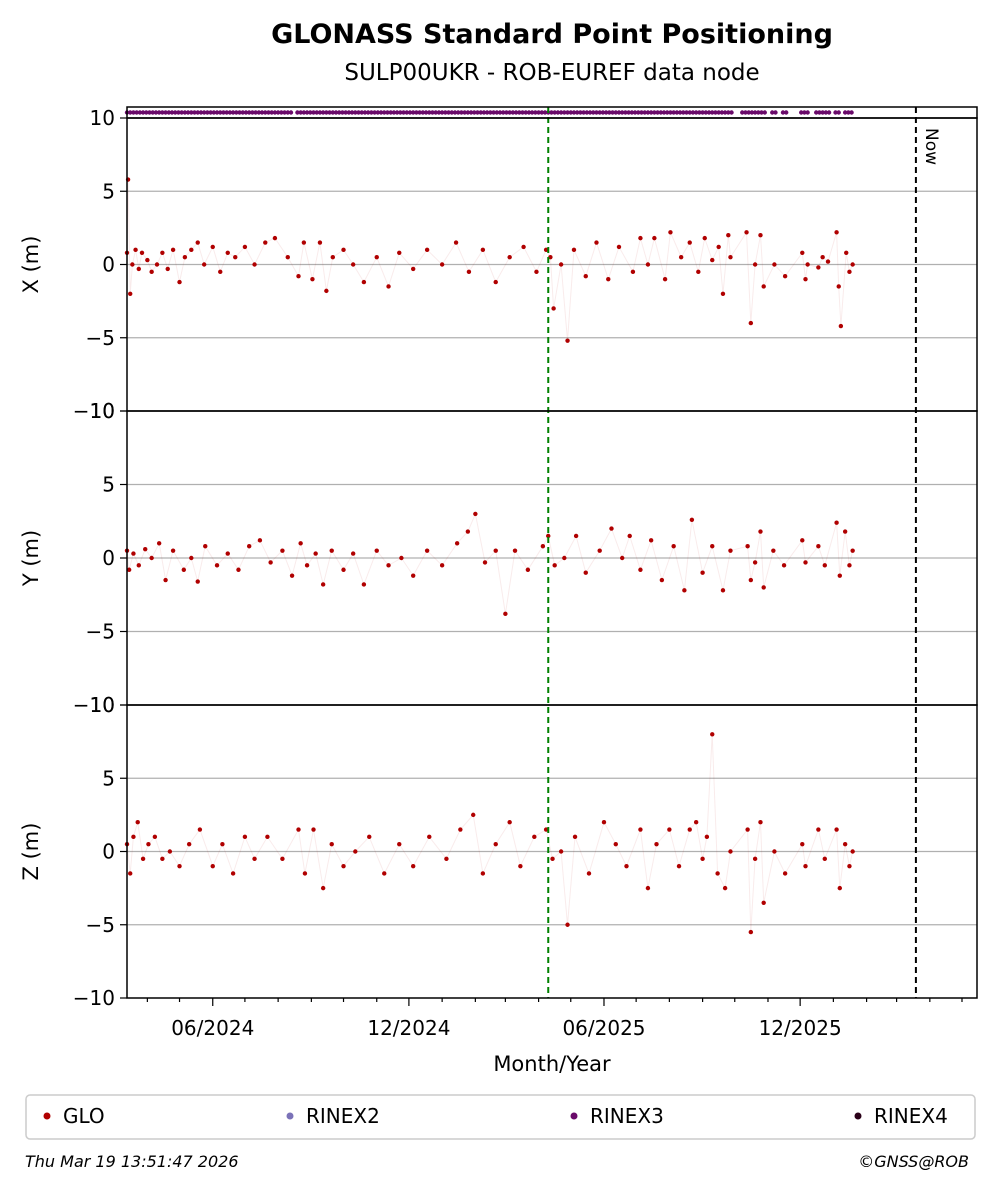  What do you see at coordinates (132, 1161) in the screenshot?
I see `footer-timestamp: Thu Mar 19 13:51:47 2026` at bounding box center [132, 1161].